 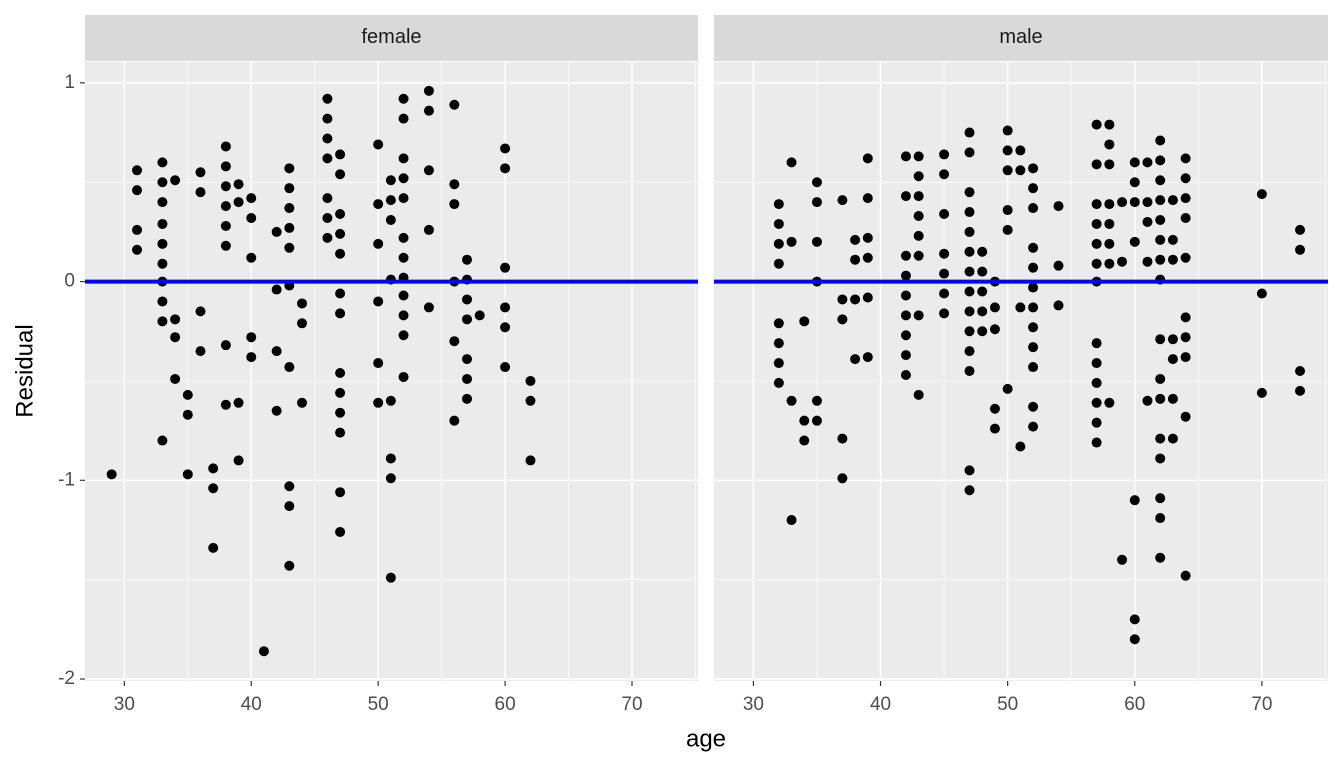 What do you see at coordinates (251, 704) in the screenshot?
I see `x-tick-label: 40` at bounding box center [251, 704].